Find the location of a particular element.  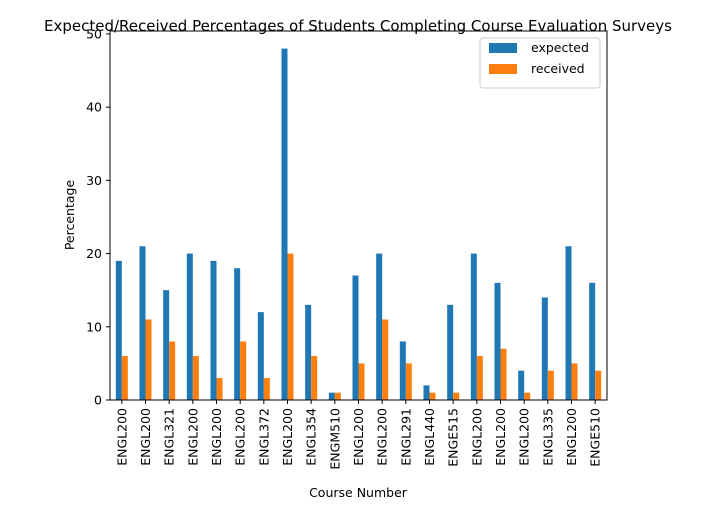

y-tick-label: 0 is located at coordinates (98, 400).